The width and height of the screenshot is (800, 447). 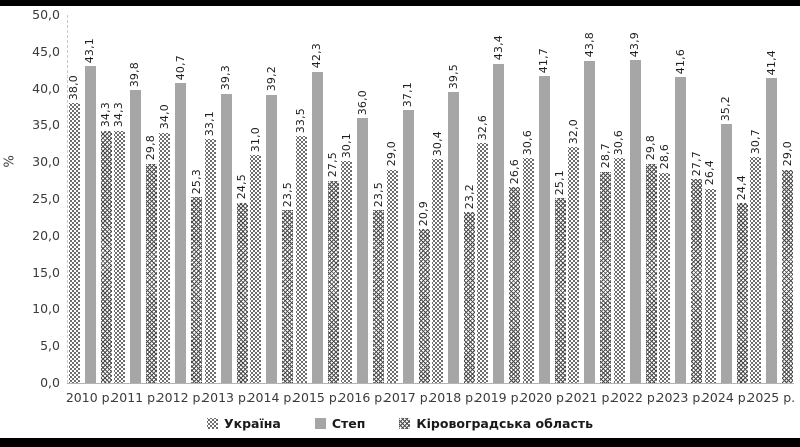 What do you see at coordinates (242, 187) in the screenshot?
I see `bar-value-label: 24,5` at bounding box center [242, 187].